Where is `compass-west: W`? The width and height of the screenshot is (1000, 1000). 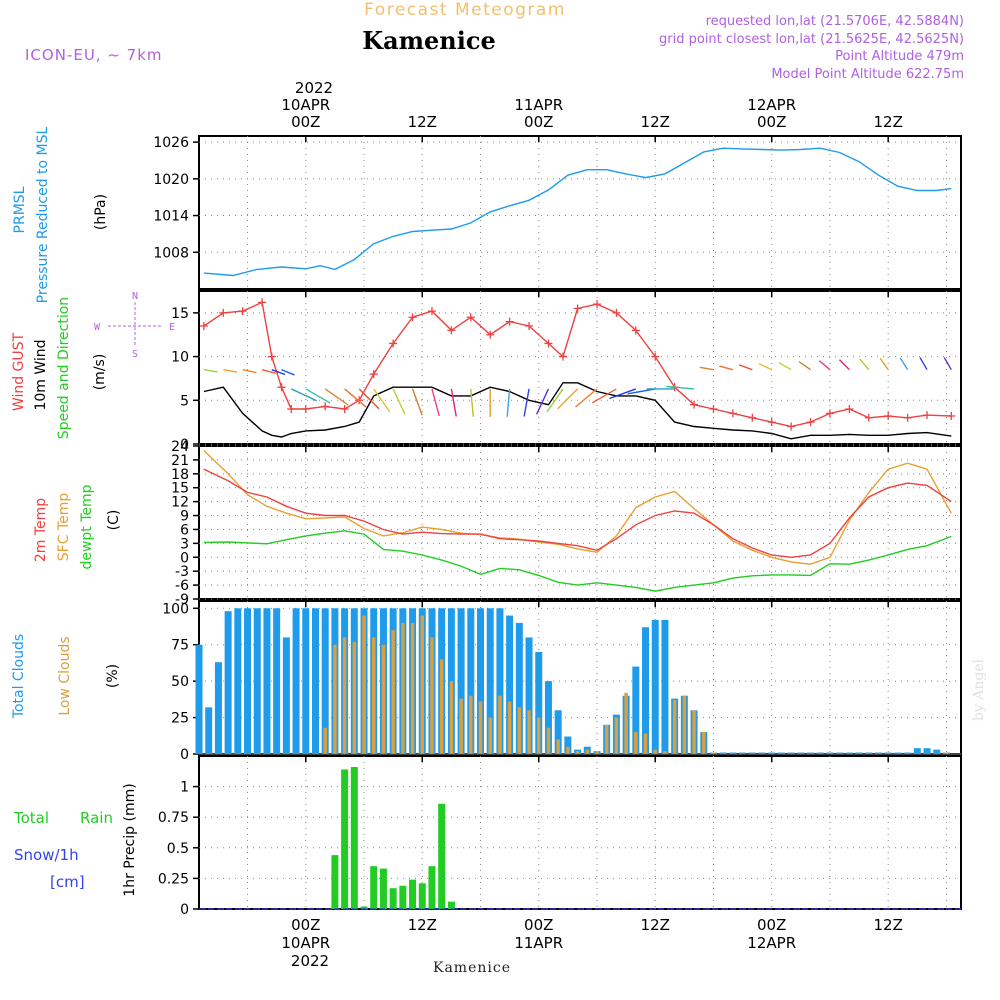 compass-west: W is located at coordinates (97, 327).